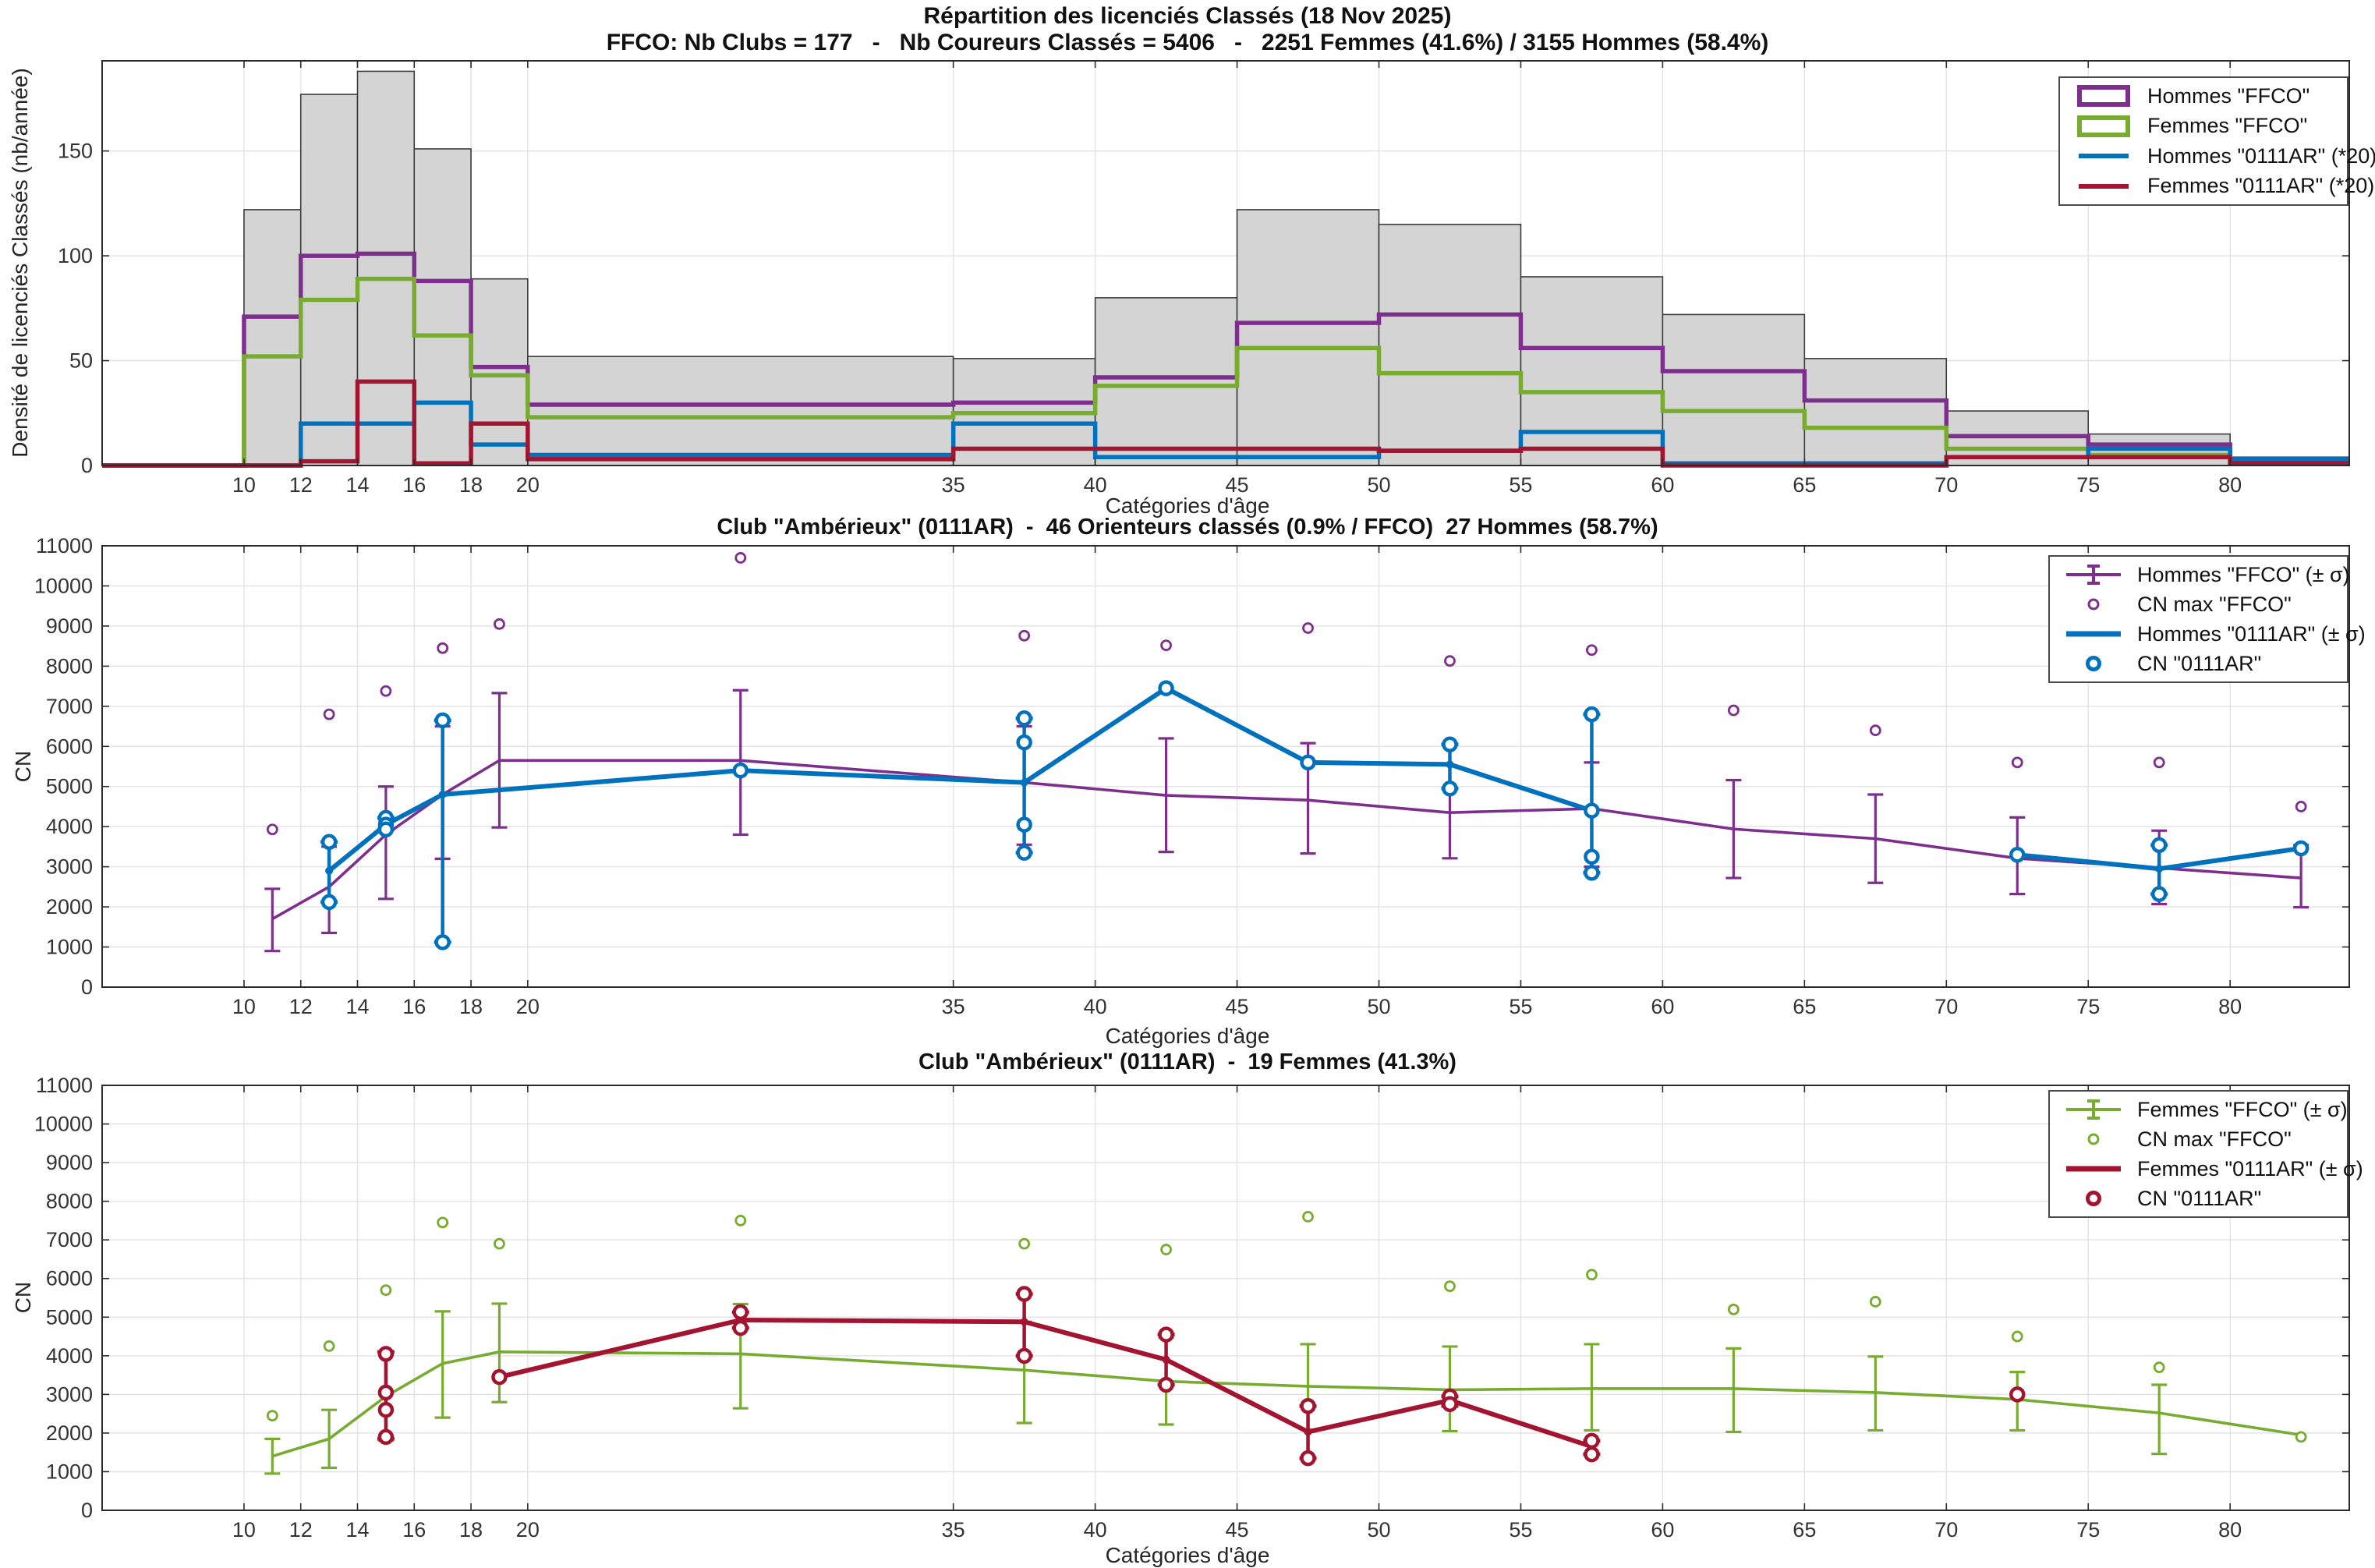 This screenshot has height=1568, width=2375. I want to click on svg-text: 100, so click(75, 255).